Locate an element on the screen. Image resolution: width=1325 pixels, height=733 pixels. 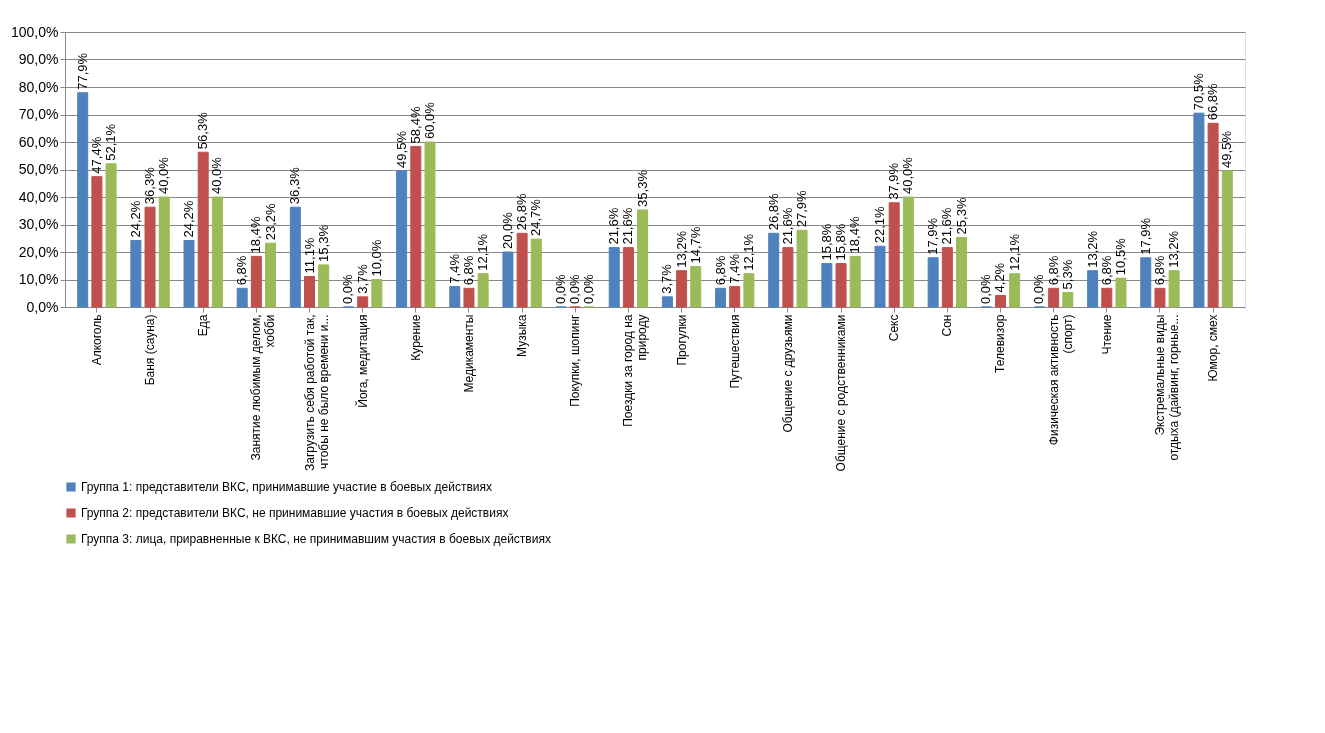
data-label: 15,8% is located at coordinates (841, 242).